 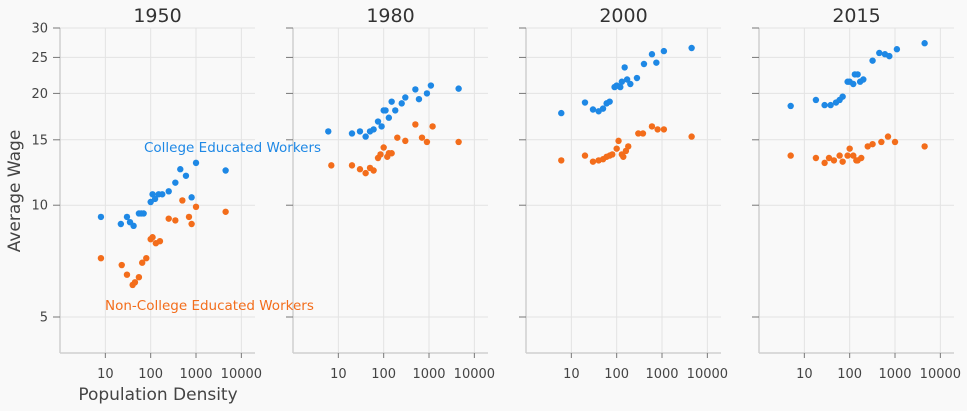 I want to click on y-axis-label: Average Wage, so click(x=15, y=191).